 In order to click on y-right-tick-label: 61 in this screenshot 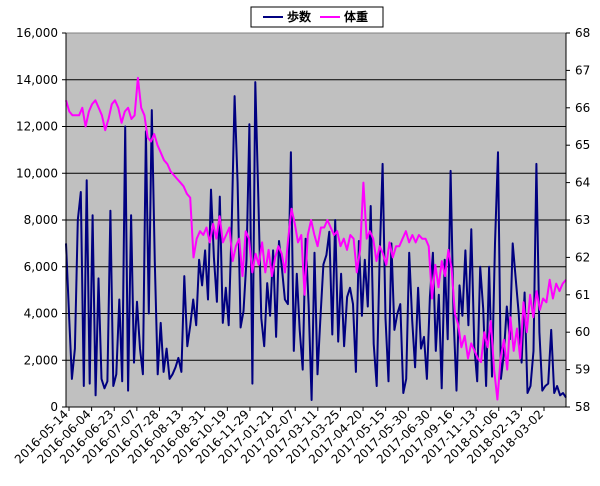, I will do `click(582, 295)`.